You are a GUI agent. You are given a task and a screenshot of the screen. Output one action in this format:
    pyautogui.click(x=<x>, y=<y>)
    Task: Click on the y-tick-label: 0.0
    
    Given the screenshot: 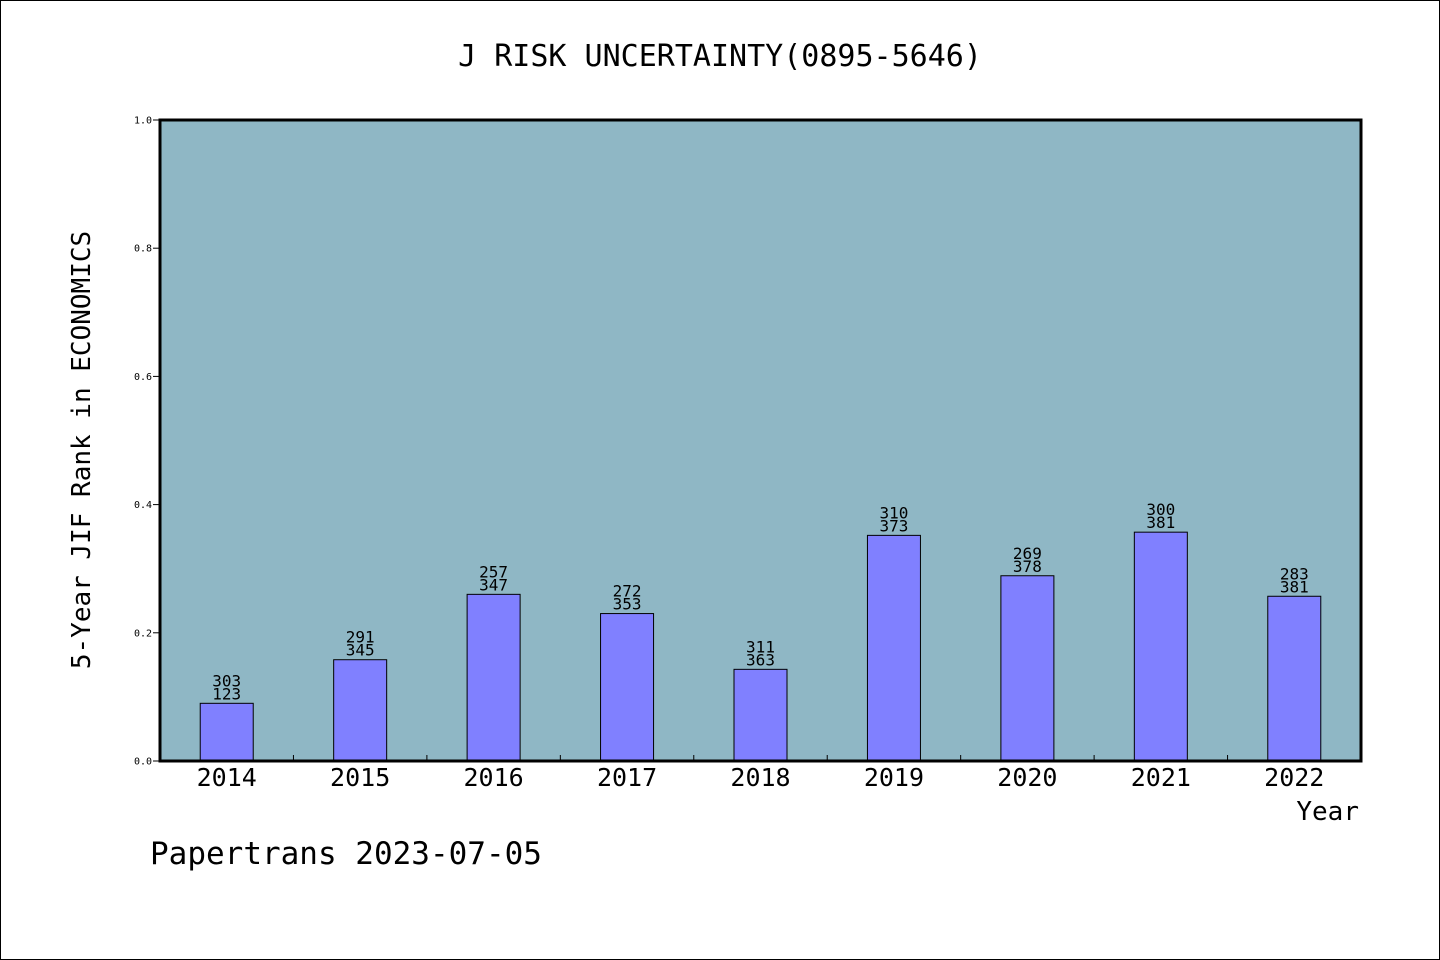 What is the action you would take?
    pyautogui.click(x=143, y=762)
    